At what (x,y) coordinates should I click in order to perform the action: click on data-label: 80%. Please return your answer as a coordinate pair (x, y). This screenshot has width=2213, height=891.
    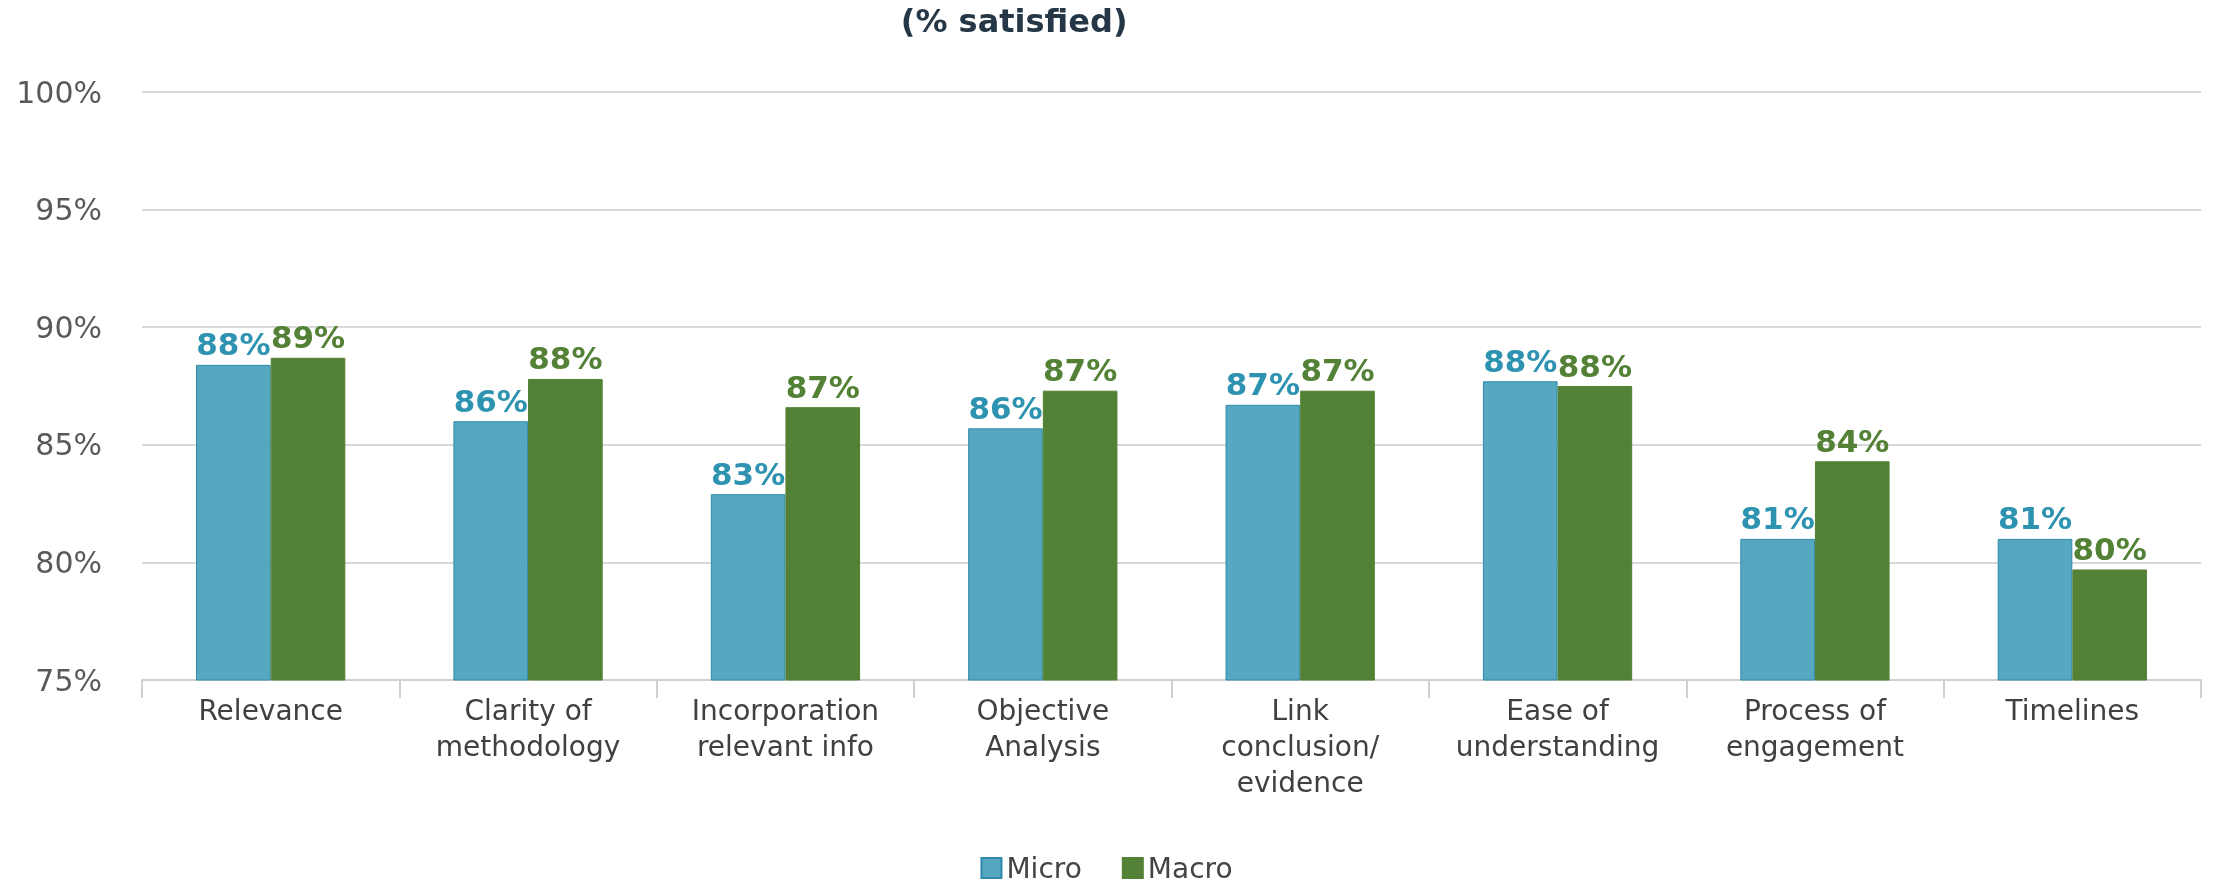
    Looking at the image, I should click on (2109, 548).